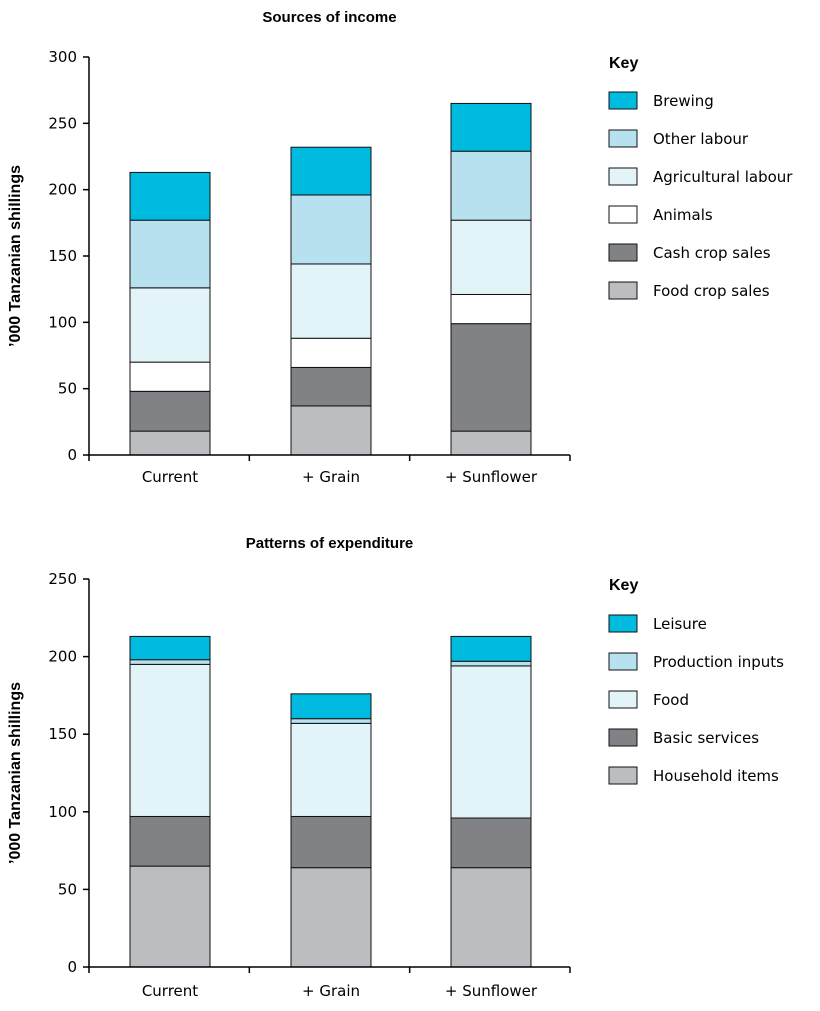  Describe the element at coordinates (683, 101) in the screenshot. I see `legend-label: Brewing` at that location.